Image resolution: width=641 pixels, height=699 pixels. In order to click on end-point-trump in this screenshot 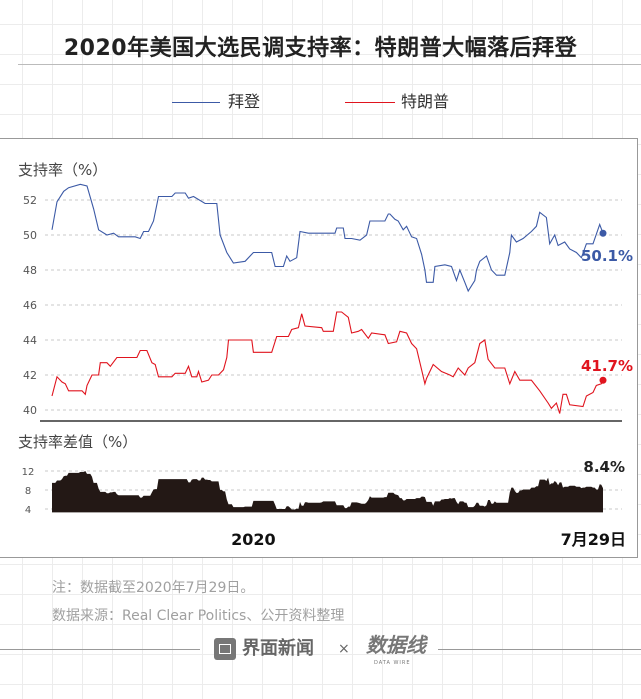, I will do `click(603, 380)`.